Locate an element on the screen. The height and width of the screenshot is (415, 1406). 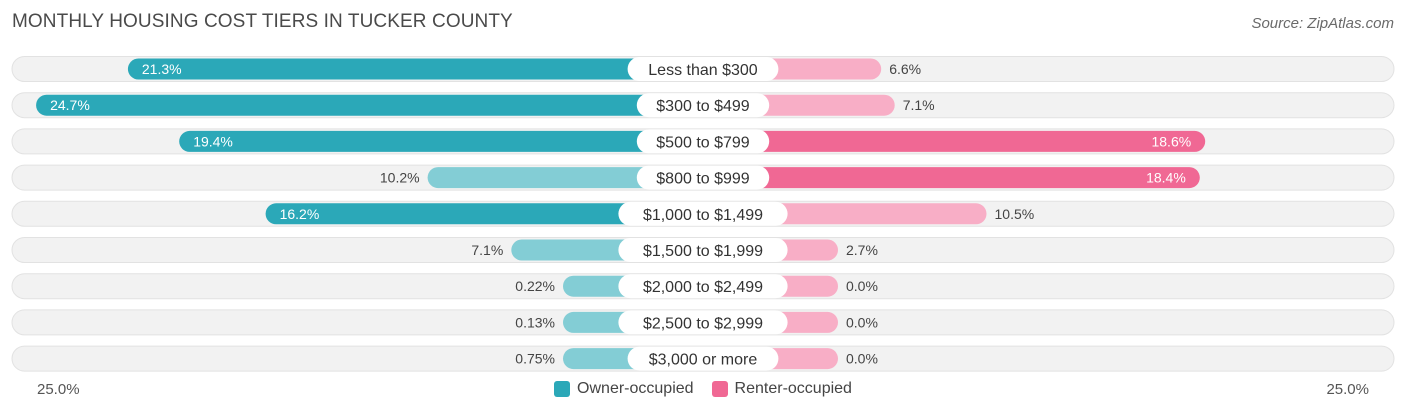
category-label: $2,000 to $2,499 is located at coordinates (703, 287).